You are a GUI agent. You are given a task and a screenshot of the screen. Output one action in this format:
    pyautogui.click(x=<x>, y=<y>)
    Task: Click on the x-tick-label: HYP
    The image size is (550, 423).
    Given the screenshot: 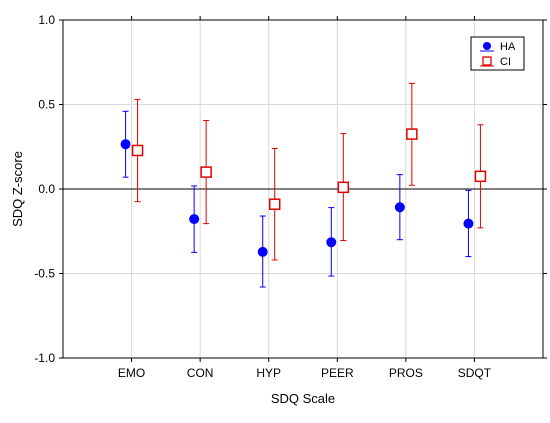 What is the action you would take?
    pyautogui.click(x=268, y=373)
    